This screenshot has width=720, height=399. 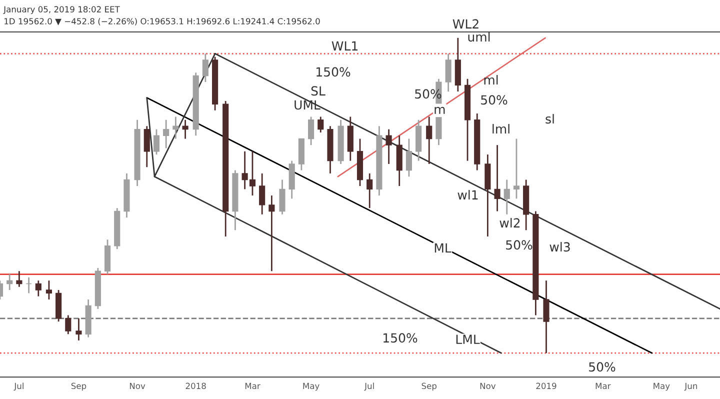 I want to click on annotation: wl3, so click(x=560, y=247).